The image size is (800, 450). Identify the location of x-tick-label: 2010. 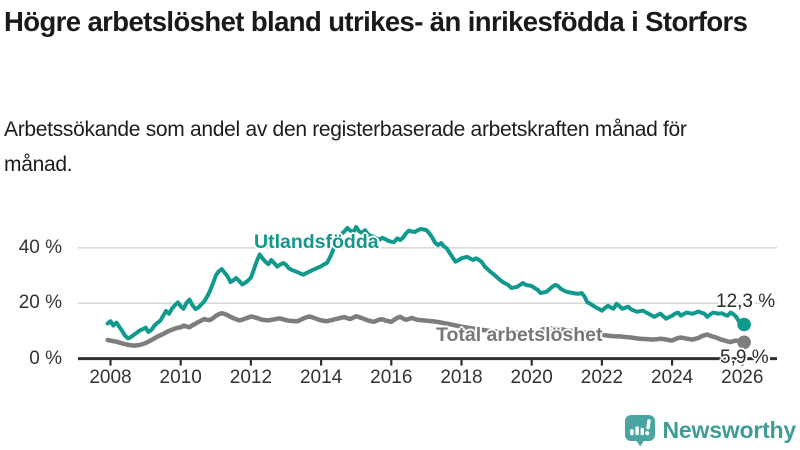
(180, 377).